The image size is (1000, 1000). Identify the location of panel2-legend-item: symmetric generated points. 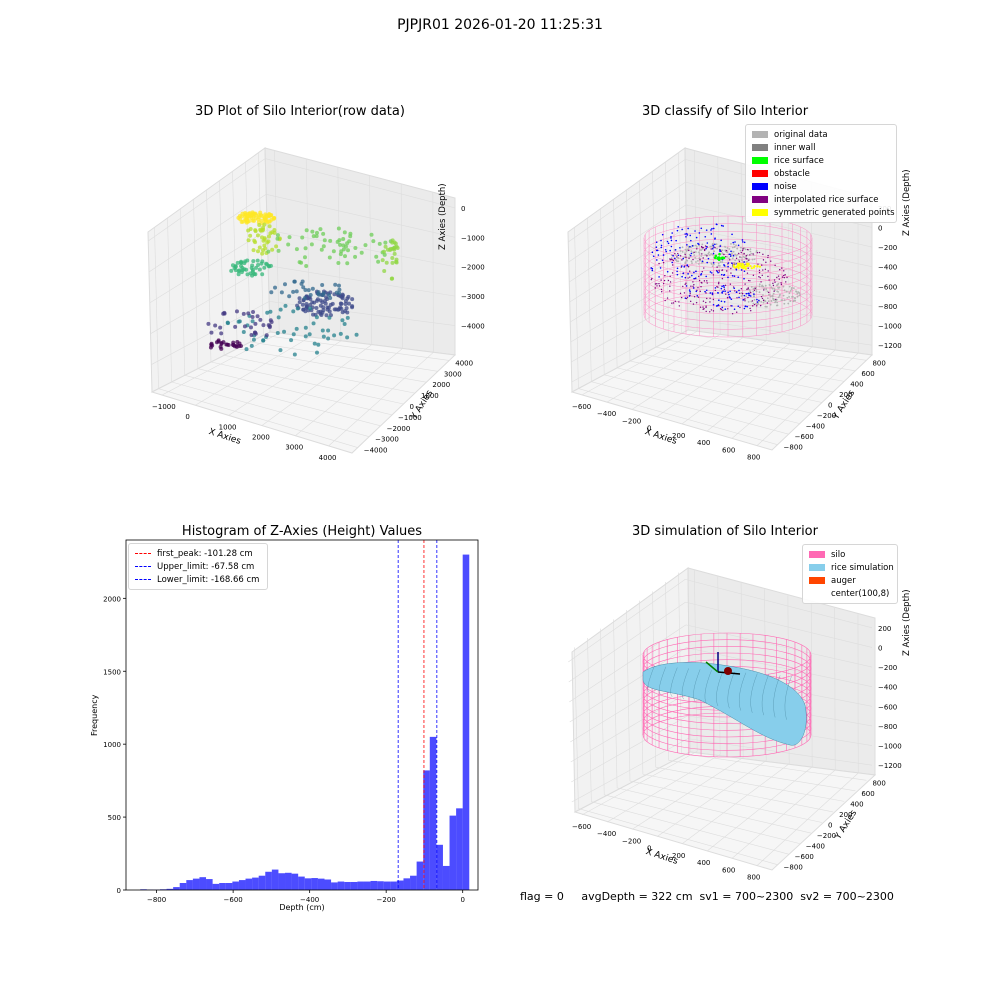
(823, 212).